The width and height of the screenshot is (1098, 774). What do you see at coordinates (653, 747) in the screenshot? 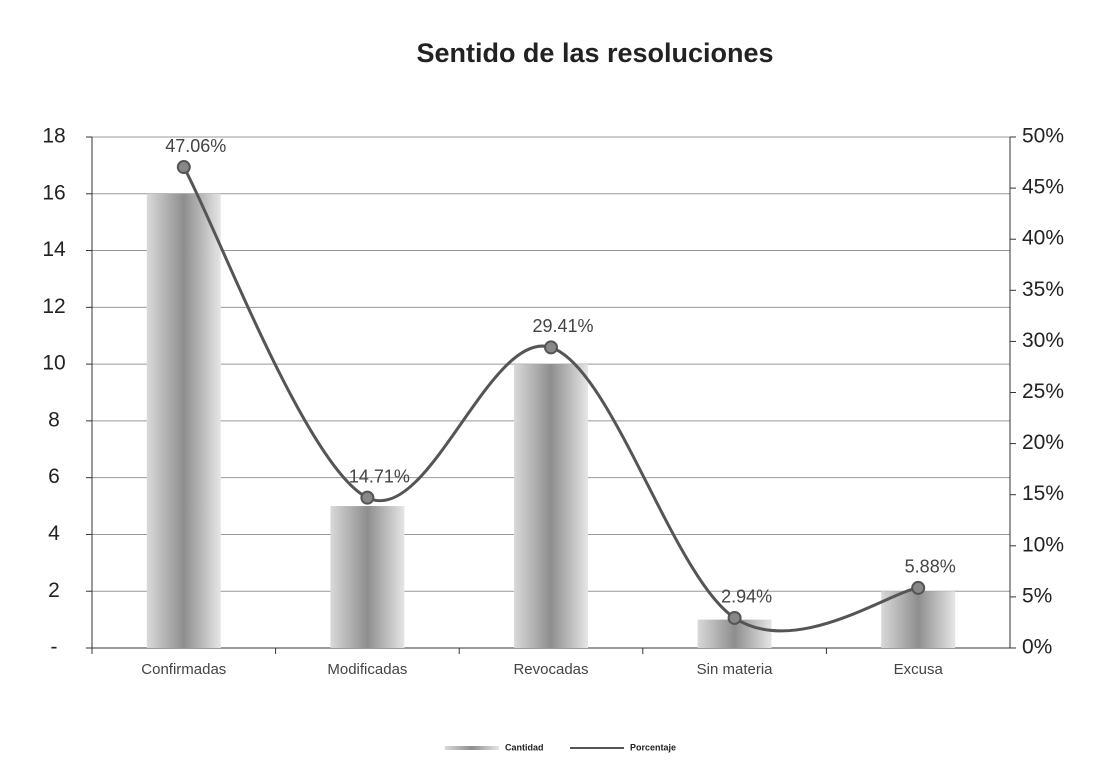
I see `legend-label: Porcentaje` at bounding box center [653, 747].